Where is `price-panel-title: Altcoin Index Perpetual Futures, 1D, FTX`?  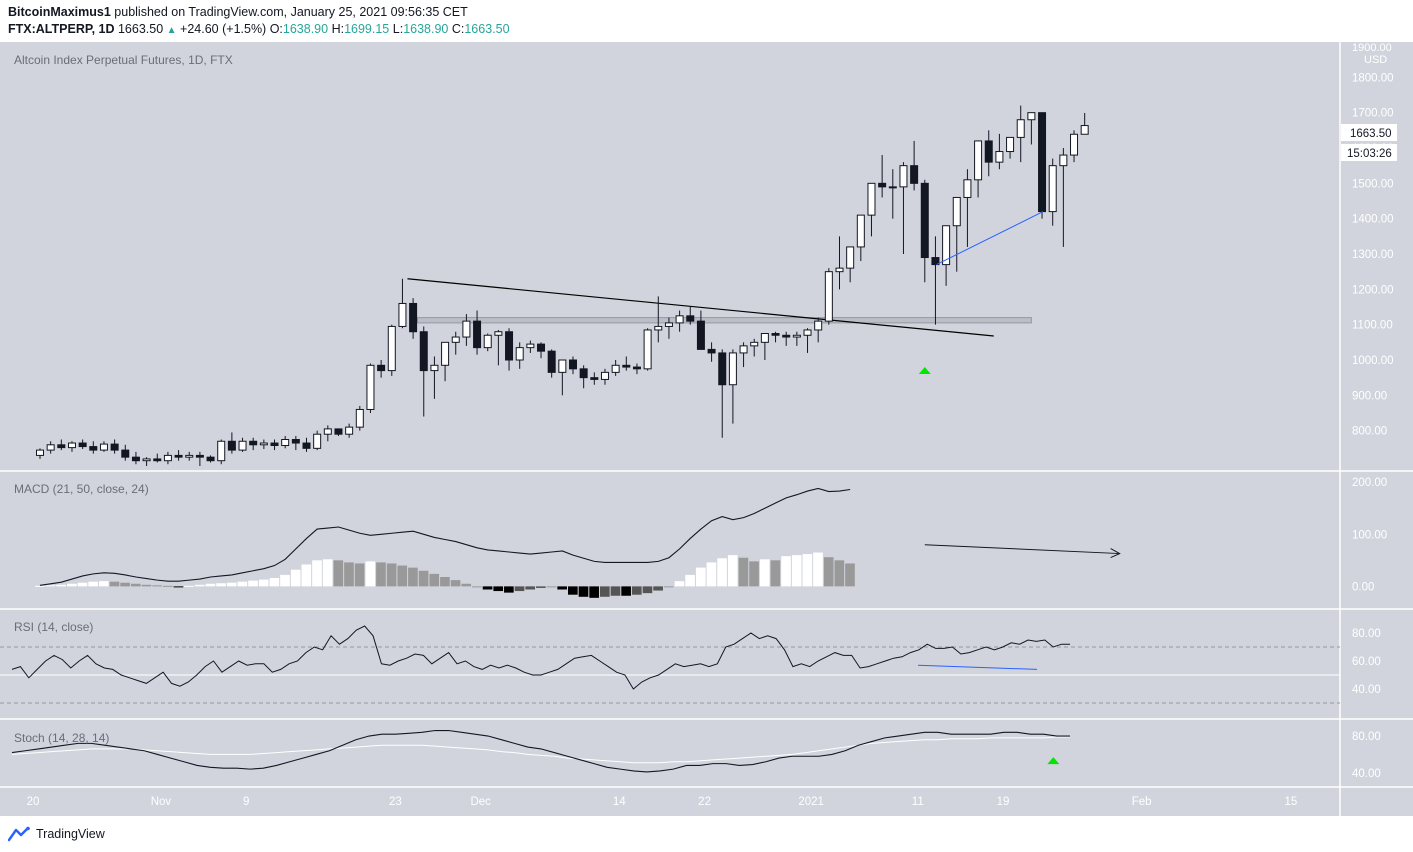
price-panel-title: Altcoin Index Perpetual Futures, 1D, FTX is located at coordinates (123, 60).